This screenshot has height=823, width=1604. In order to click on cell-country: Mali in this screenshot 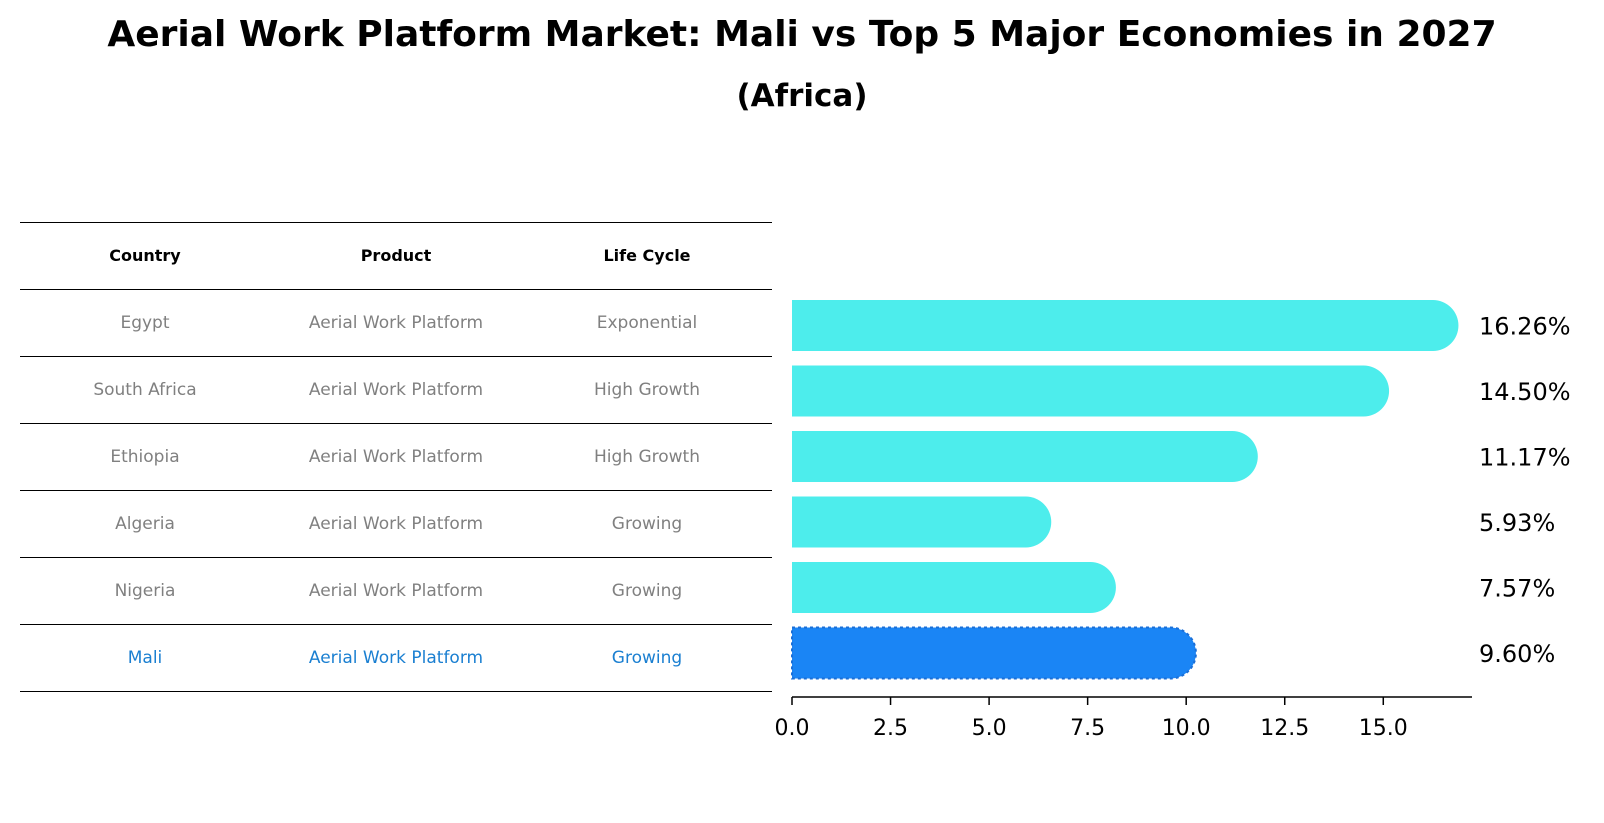, I will do `click(145, 658)`.